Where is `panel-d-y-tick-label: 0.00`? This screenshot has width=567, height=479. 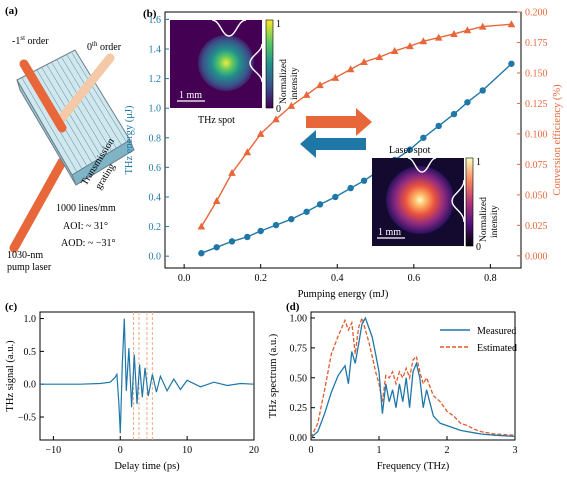
panel-d-y-tick-label: 0.00 is located at coordinates (299, 438).